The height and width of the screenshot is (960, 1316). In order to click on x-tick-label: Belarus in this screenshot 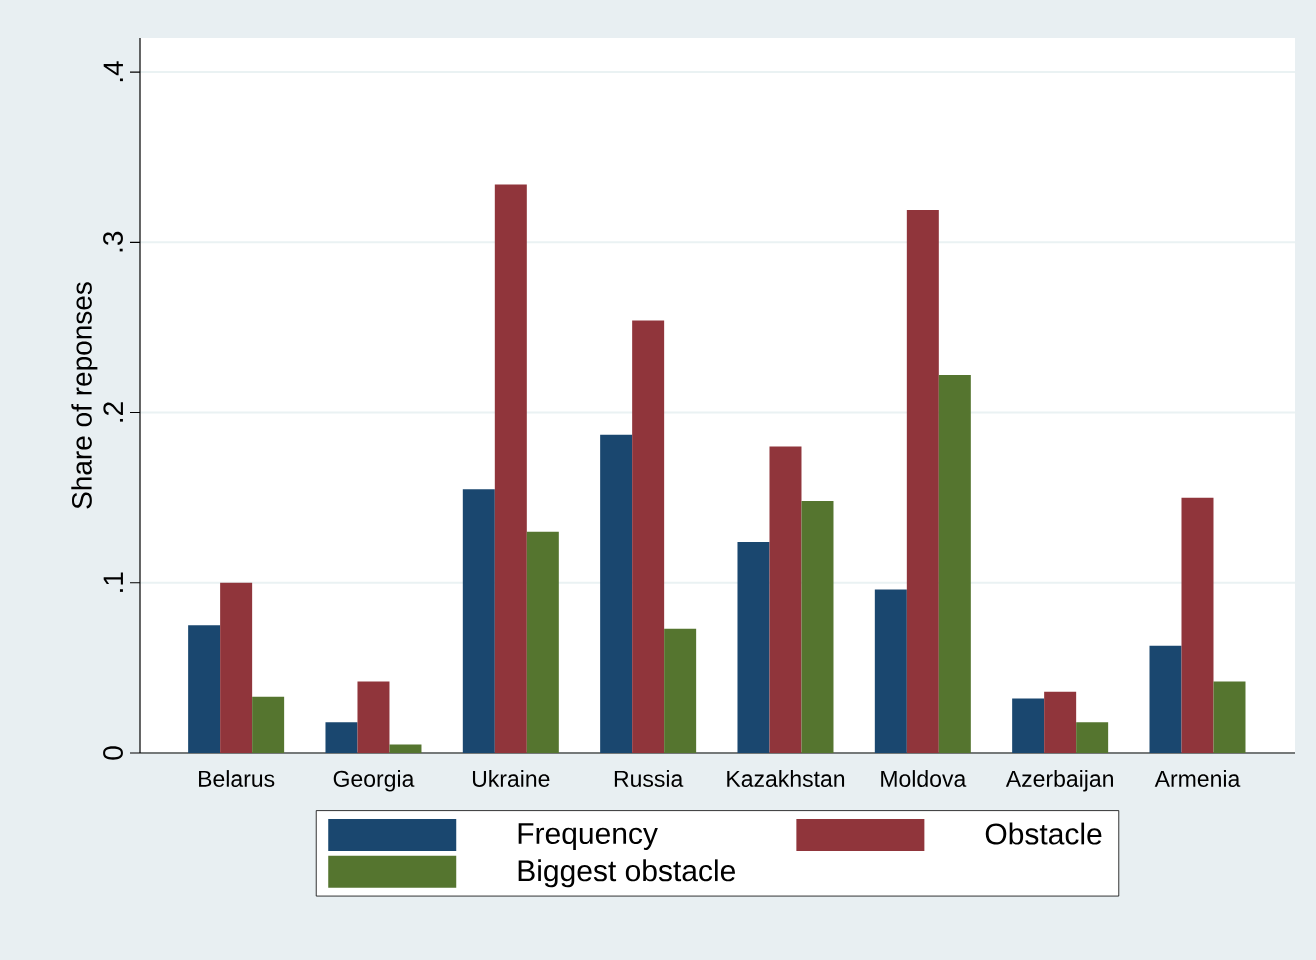, I will do `click(237, 778)`.